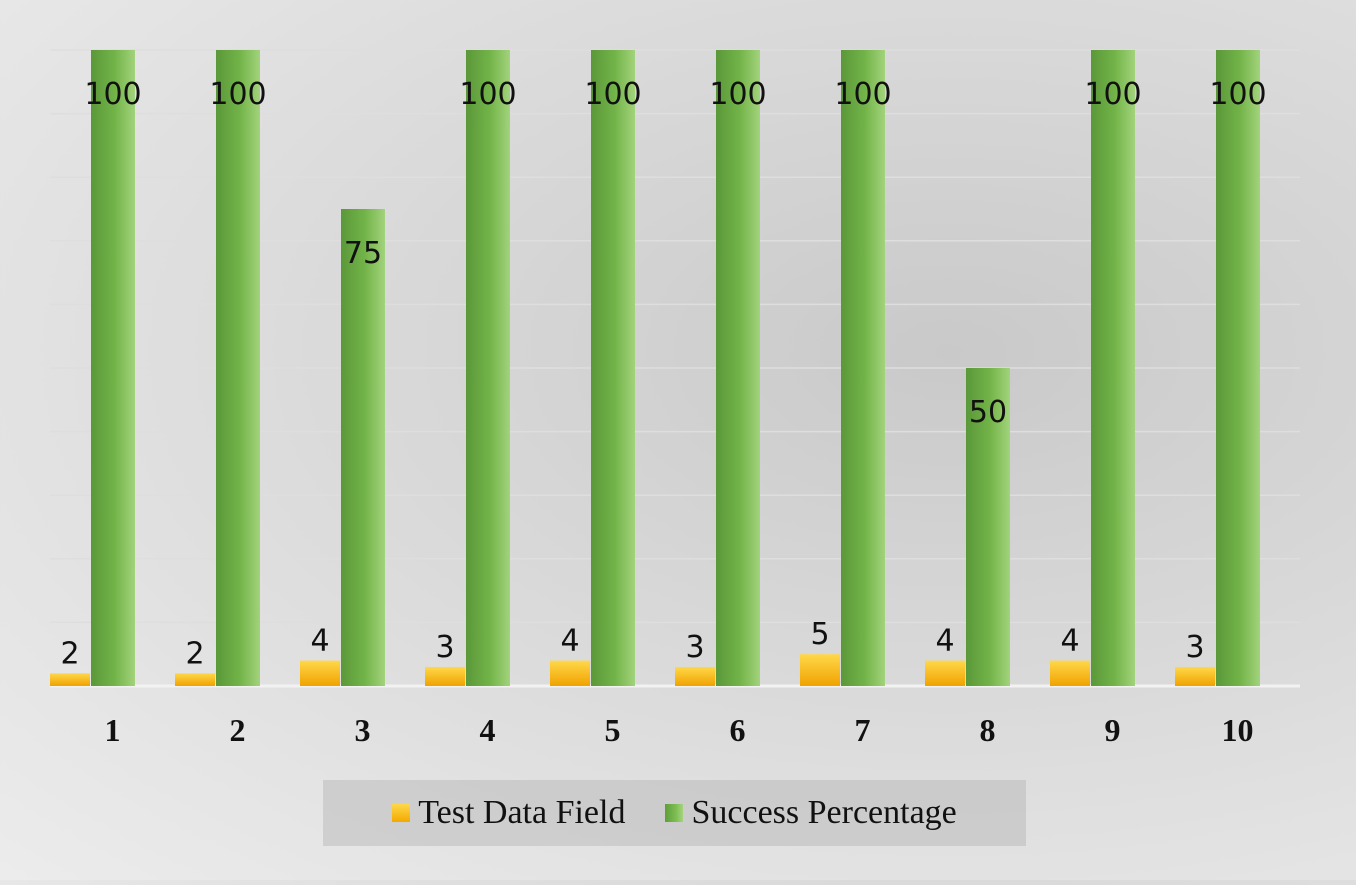  What do you see at coordinates (988, 412) in the screenshot?
I see `data-label-success-percentage: 50` at bounding box center [988, 412].